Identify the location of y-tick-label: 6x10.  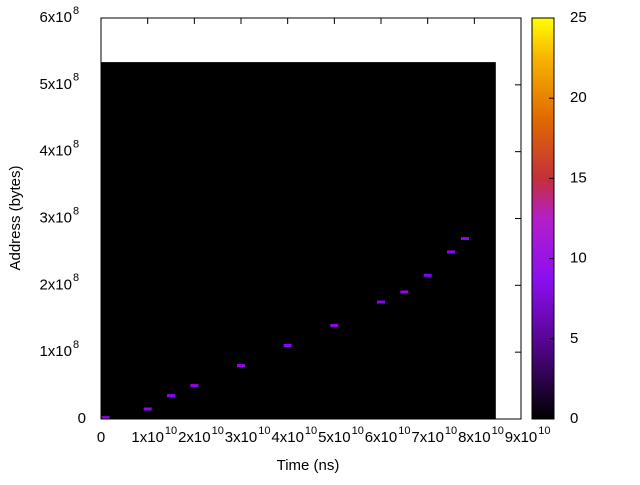
(55, 17).